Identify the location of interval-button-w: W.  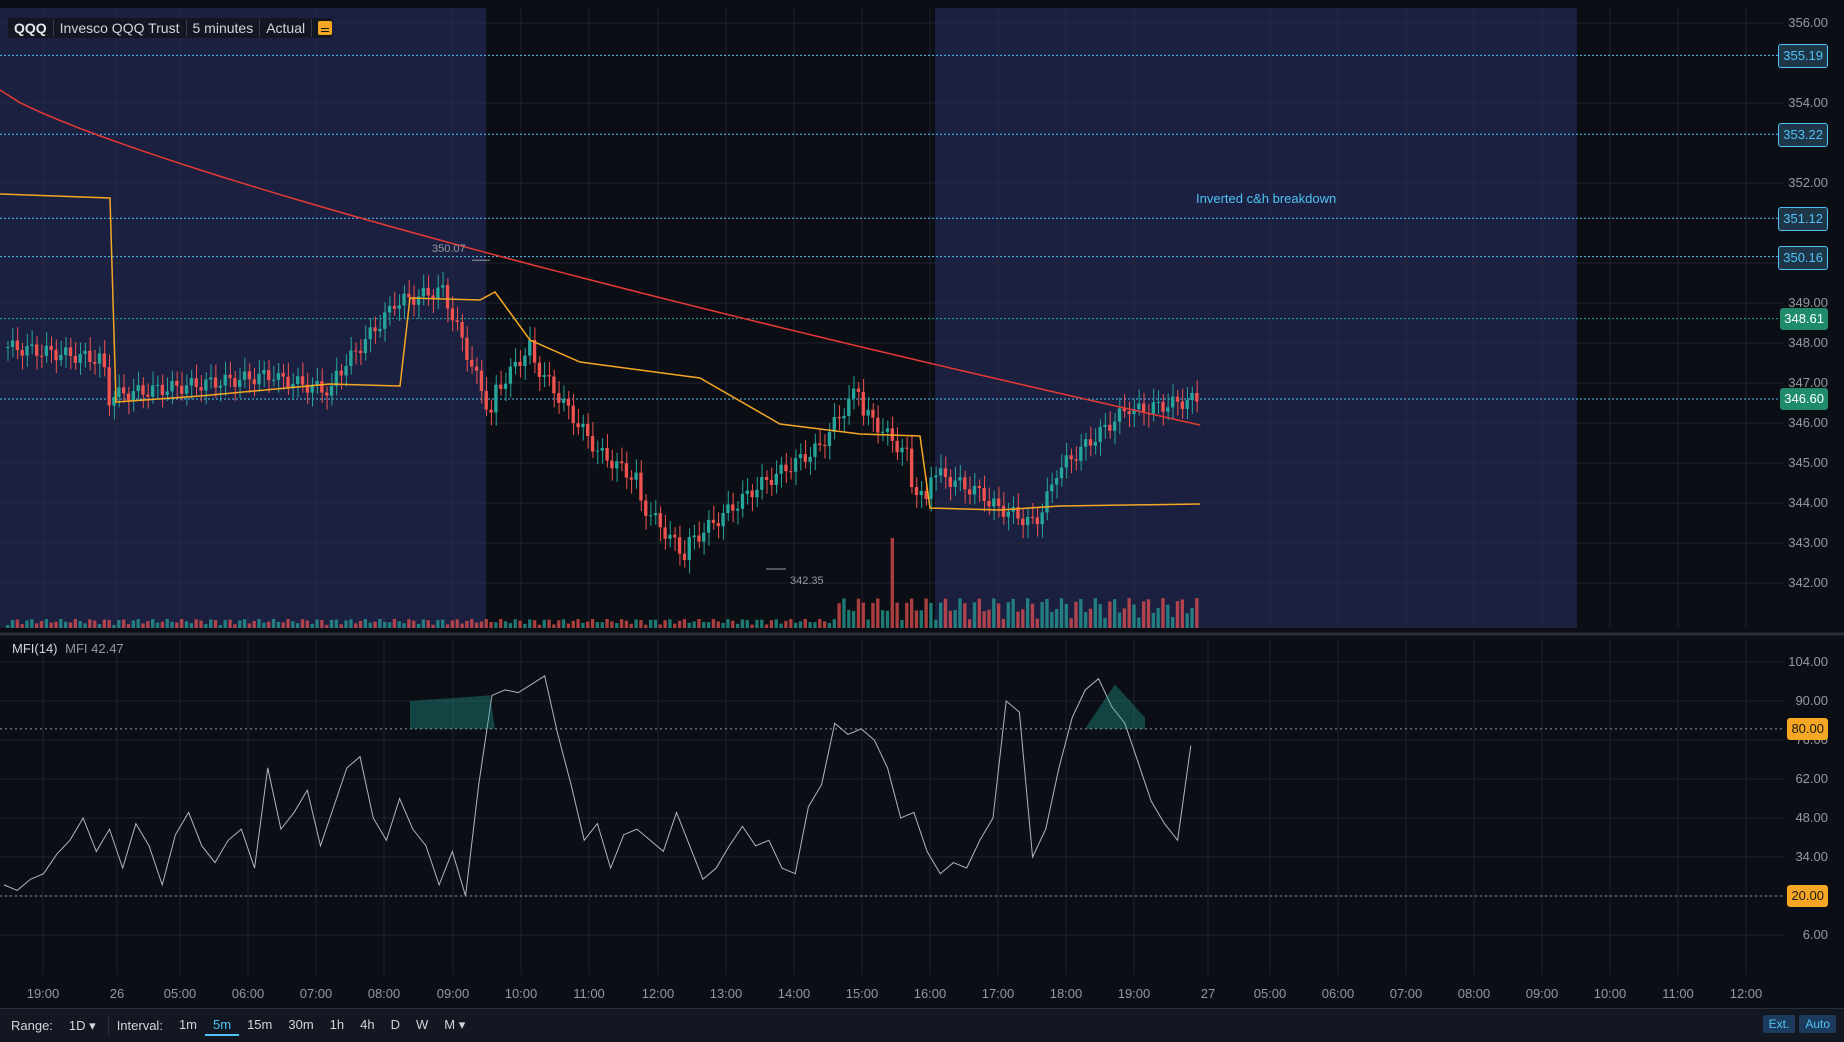
(422, 1024).